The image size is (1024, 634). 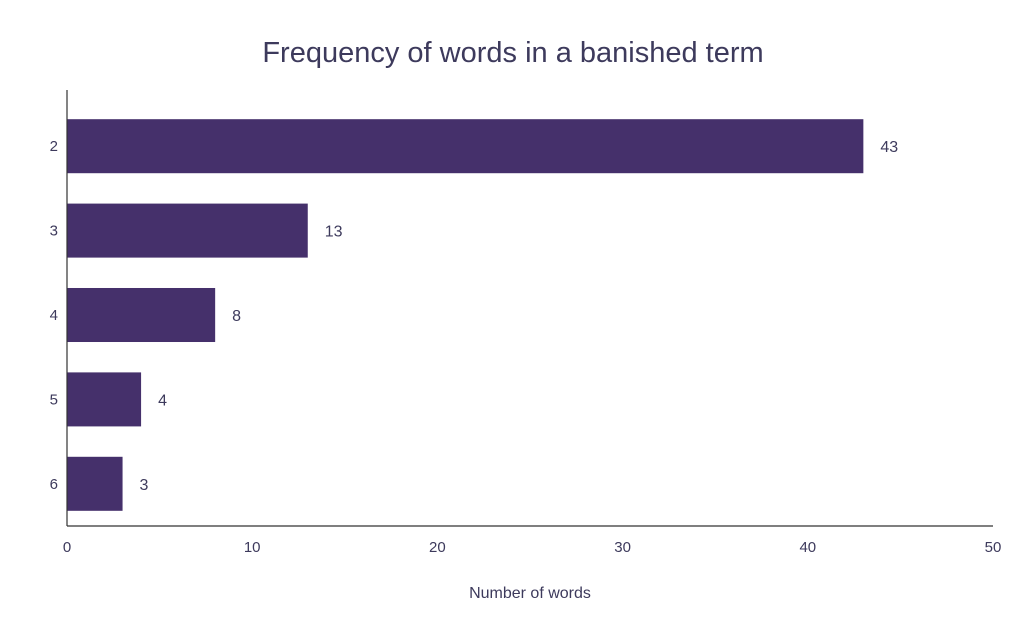 I want to click on data-label-3: 13, so click(x=334, y=232).